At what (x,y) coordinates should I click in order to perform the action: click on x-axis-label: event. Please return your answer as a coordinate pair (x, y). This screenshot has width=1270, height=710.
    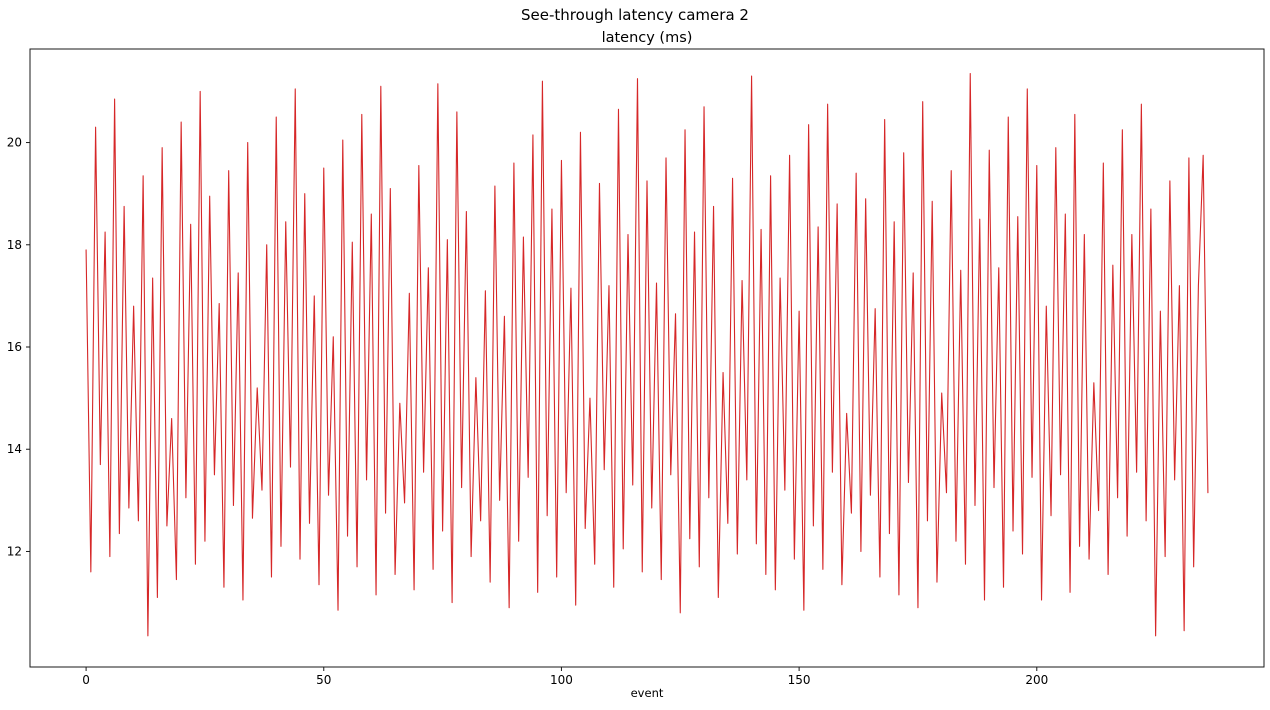
    Looking at the image, I should click on (647, 693).